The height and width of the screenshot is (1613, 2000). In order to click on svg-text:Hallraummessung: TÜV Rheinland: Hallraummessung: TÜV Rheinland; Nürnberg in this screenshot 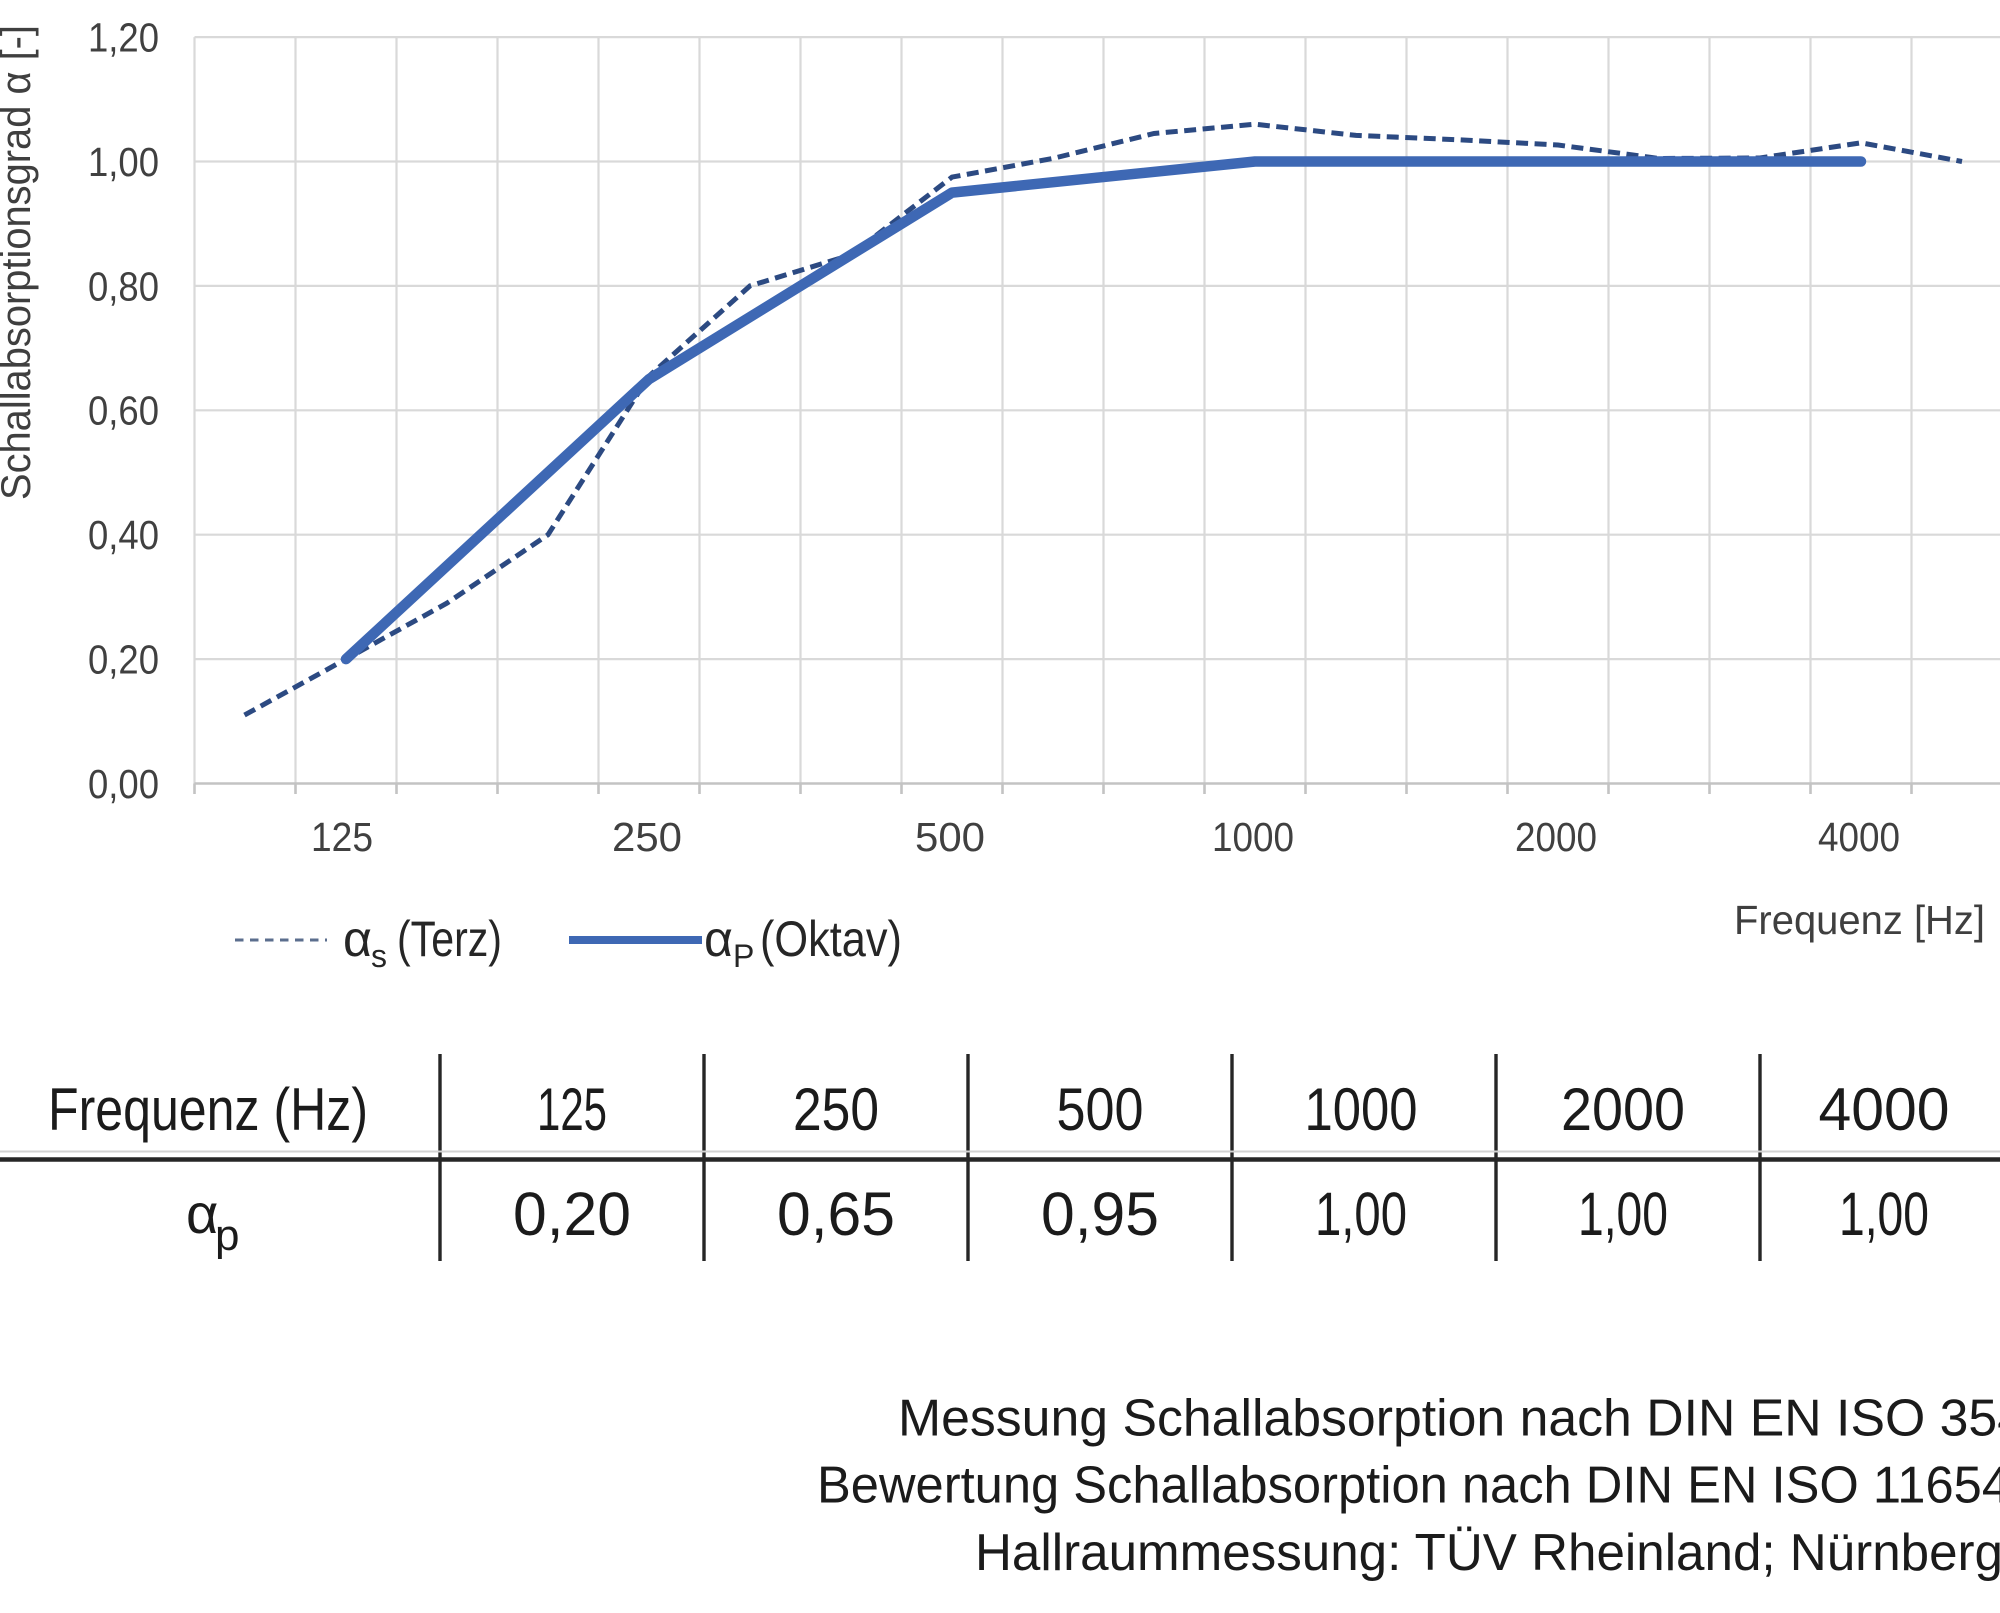, I will do `click(1487, 1553)`.